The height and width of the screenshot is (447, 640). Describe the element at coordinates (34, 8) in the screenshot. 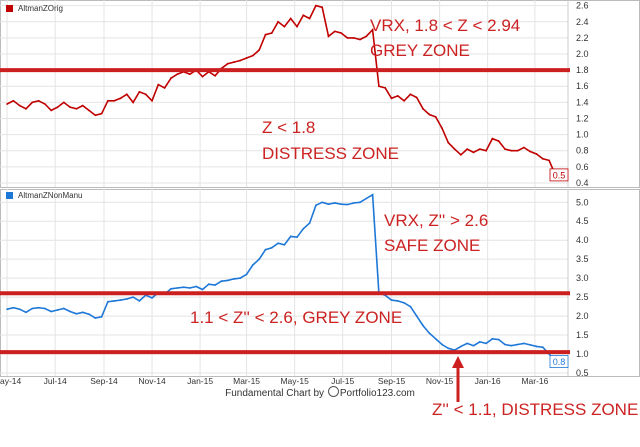

I see `legend-top: AltmanZOrig` at that location.